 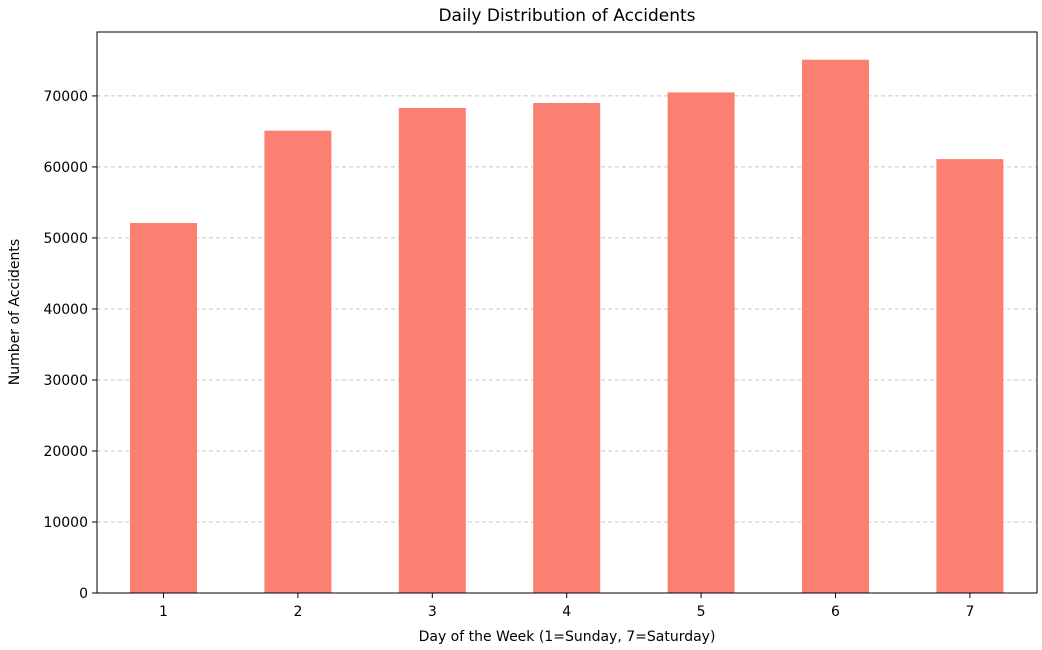 I want to click on x-tick-label: 2, so click(x=297, y=612).